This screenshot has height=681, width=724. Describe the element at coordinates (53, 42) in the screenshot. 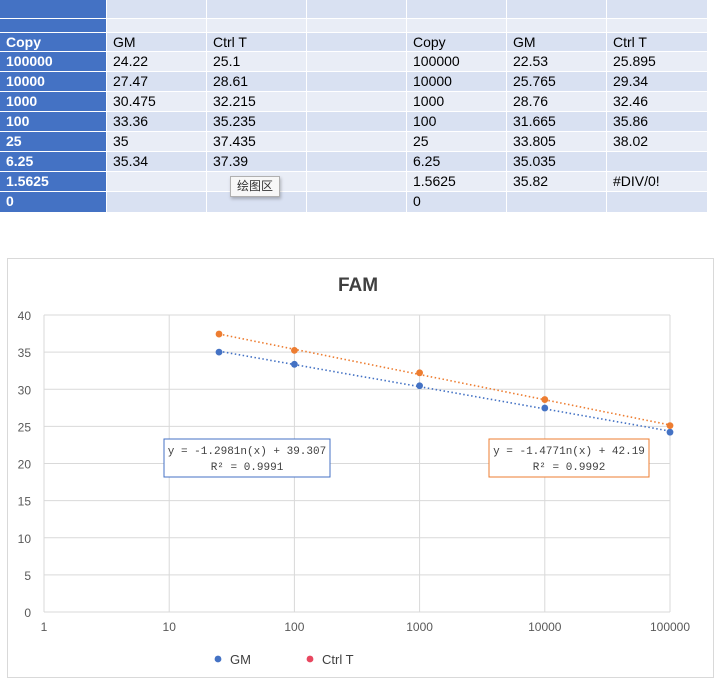

I see `left-header-cell: Copy` at that location.